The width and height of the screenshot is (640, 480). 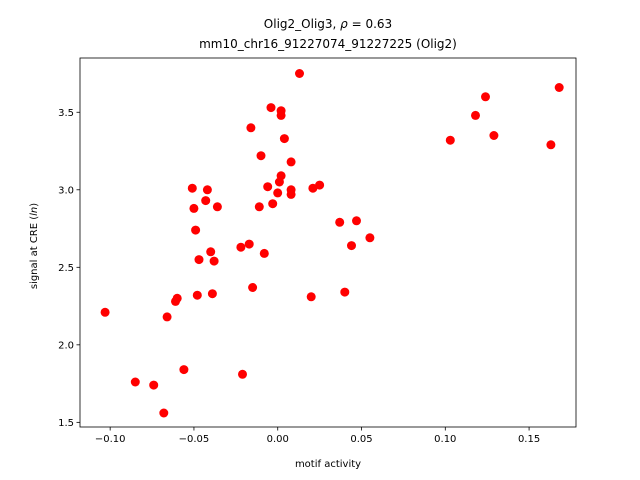 I want to click on y-tick-label: 1.5, so click(x=66, y=423).